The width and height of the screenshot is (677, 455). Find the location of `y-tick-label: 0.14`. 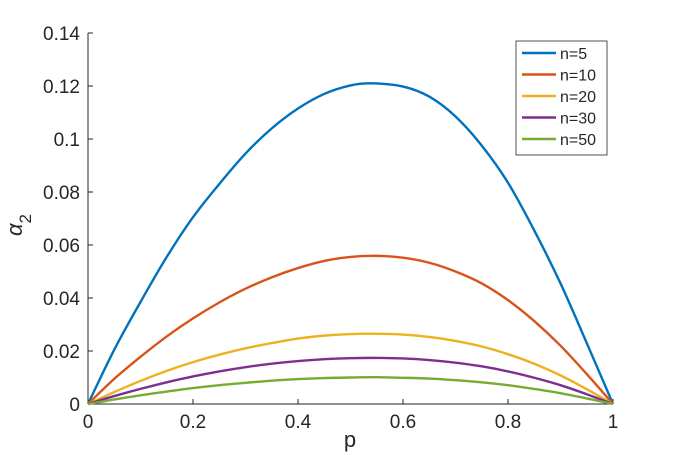

y-tick-label: 0.14 is located at coordinates (61, 34).